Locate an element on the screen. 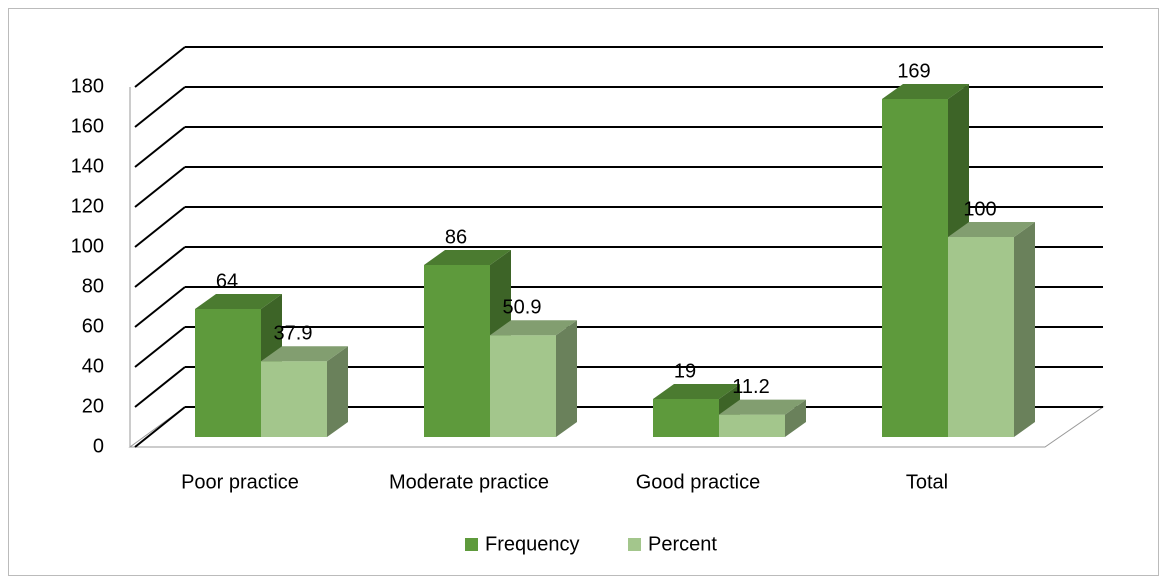 Image resolution: width=1166 pixels, height=583 pixels. data-label: 169 is located at coordinates (913, 71).